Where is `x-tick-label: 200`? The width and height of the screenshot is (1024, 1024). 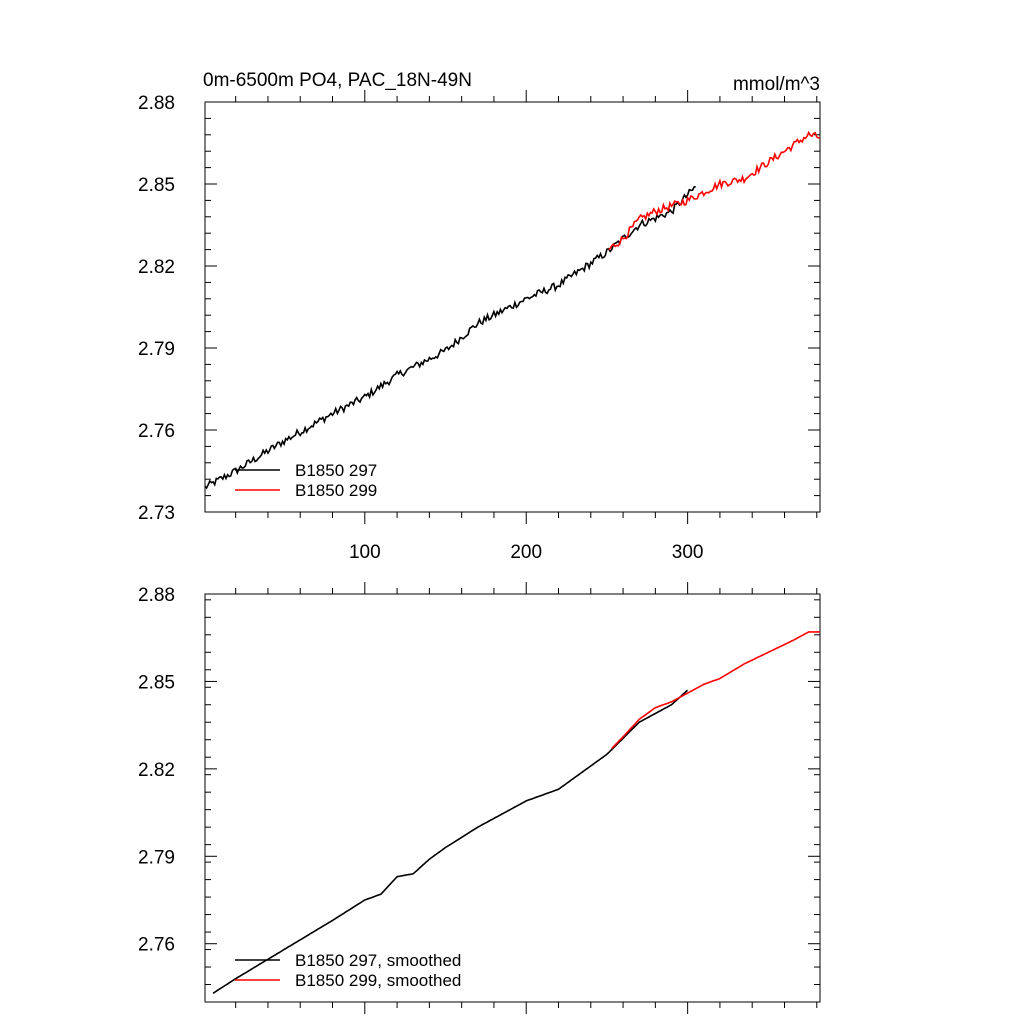 x-tick-label: 200 is located at coordinates (526, 552).